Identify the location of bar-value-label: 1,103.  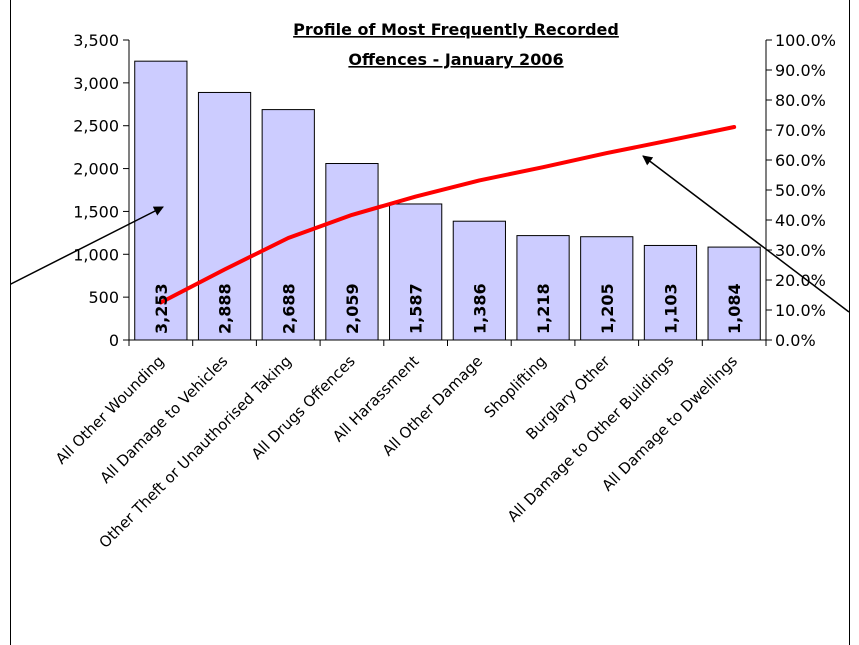
(670, 308).